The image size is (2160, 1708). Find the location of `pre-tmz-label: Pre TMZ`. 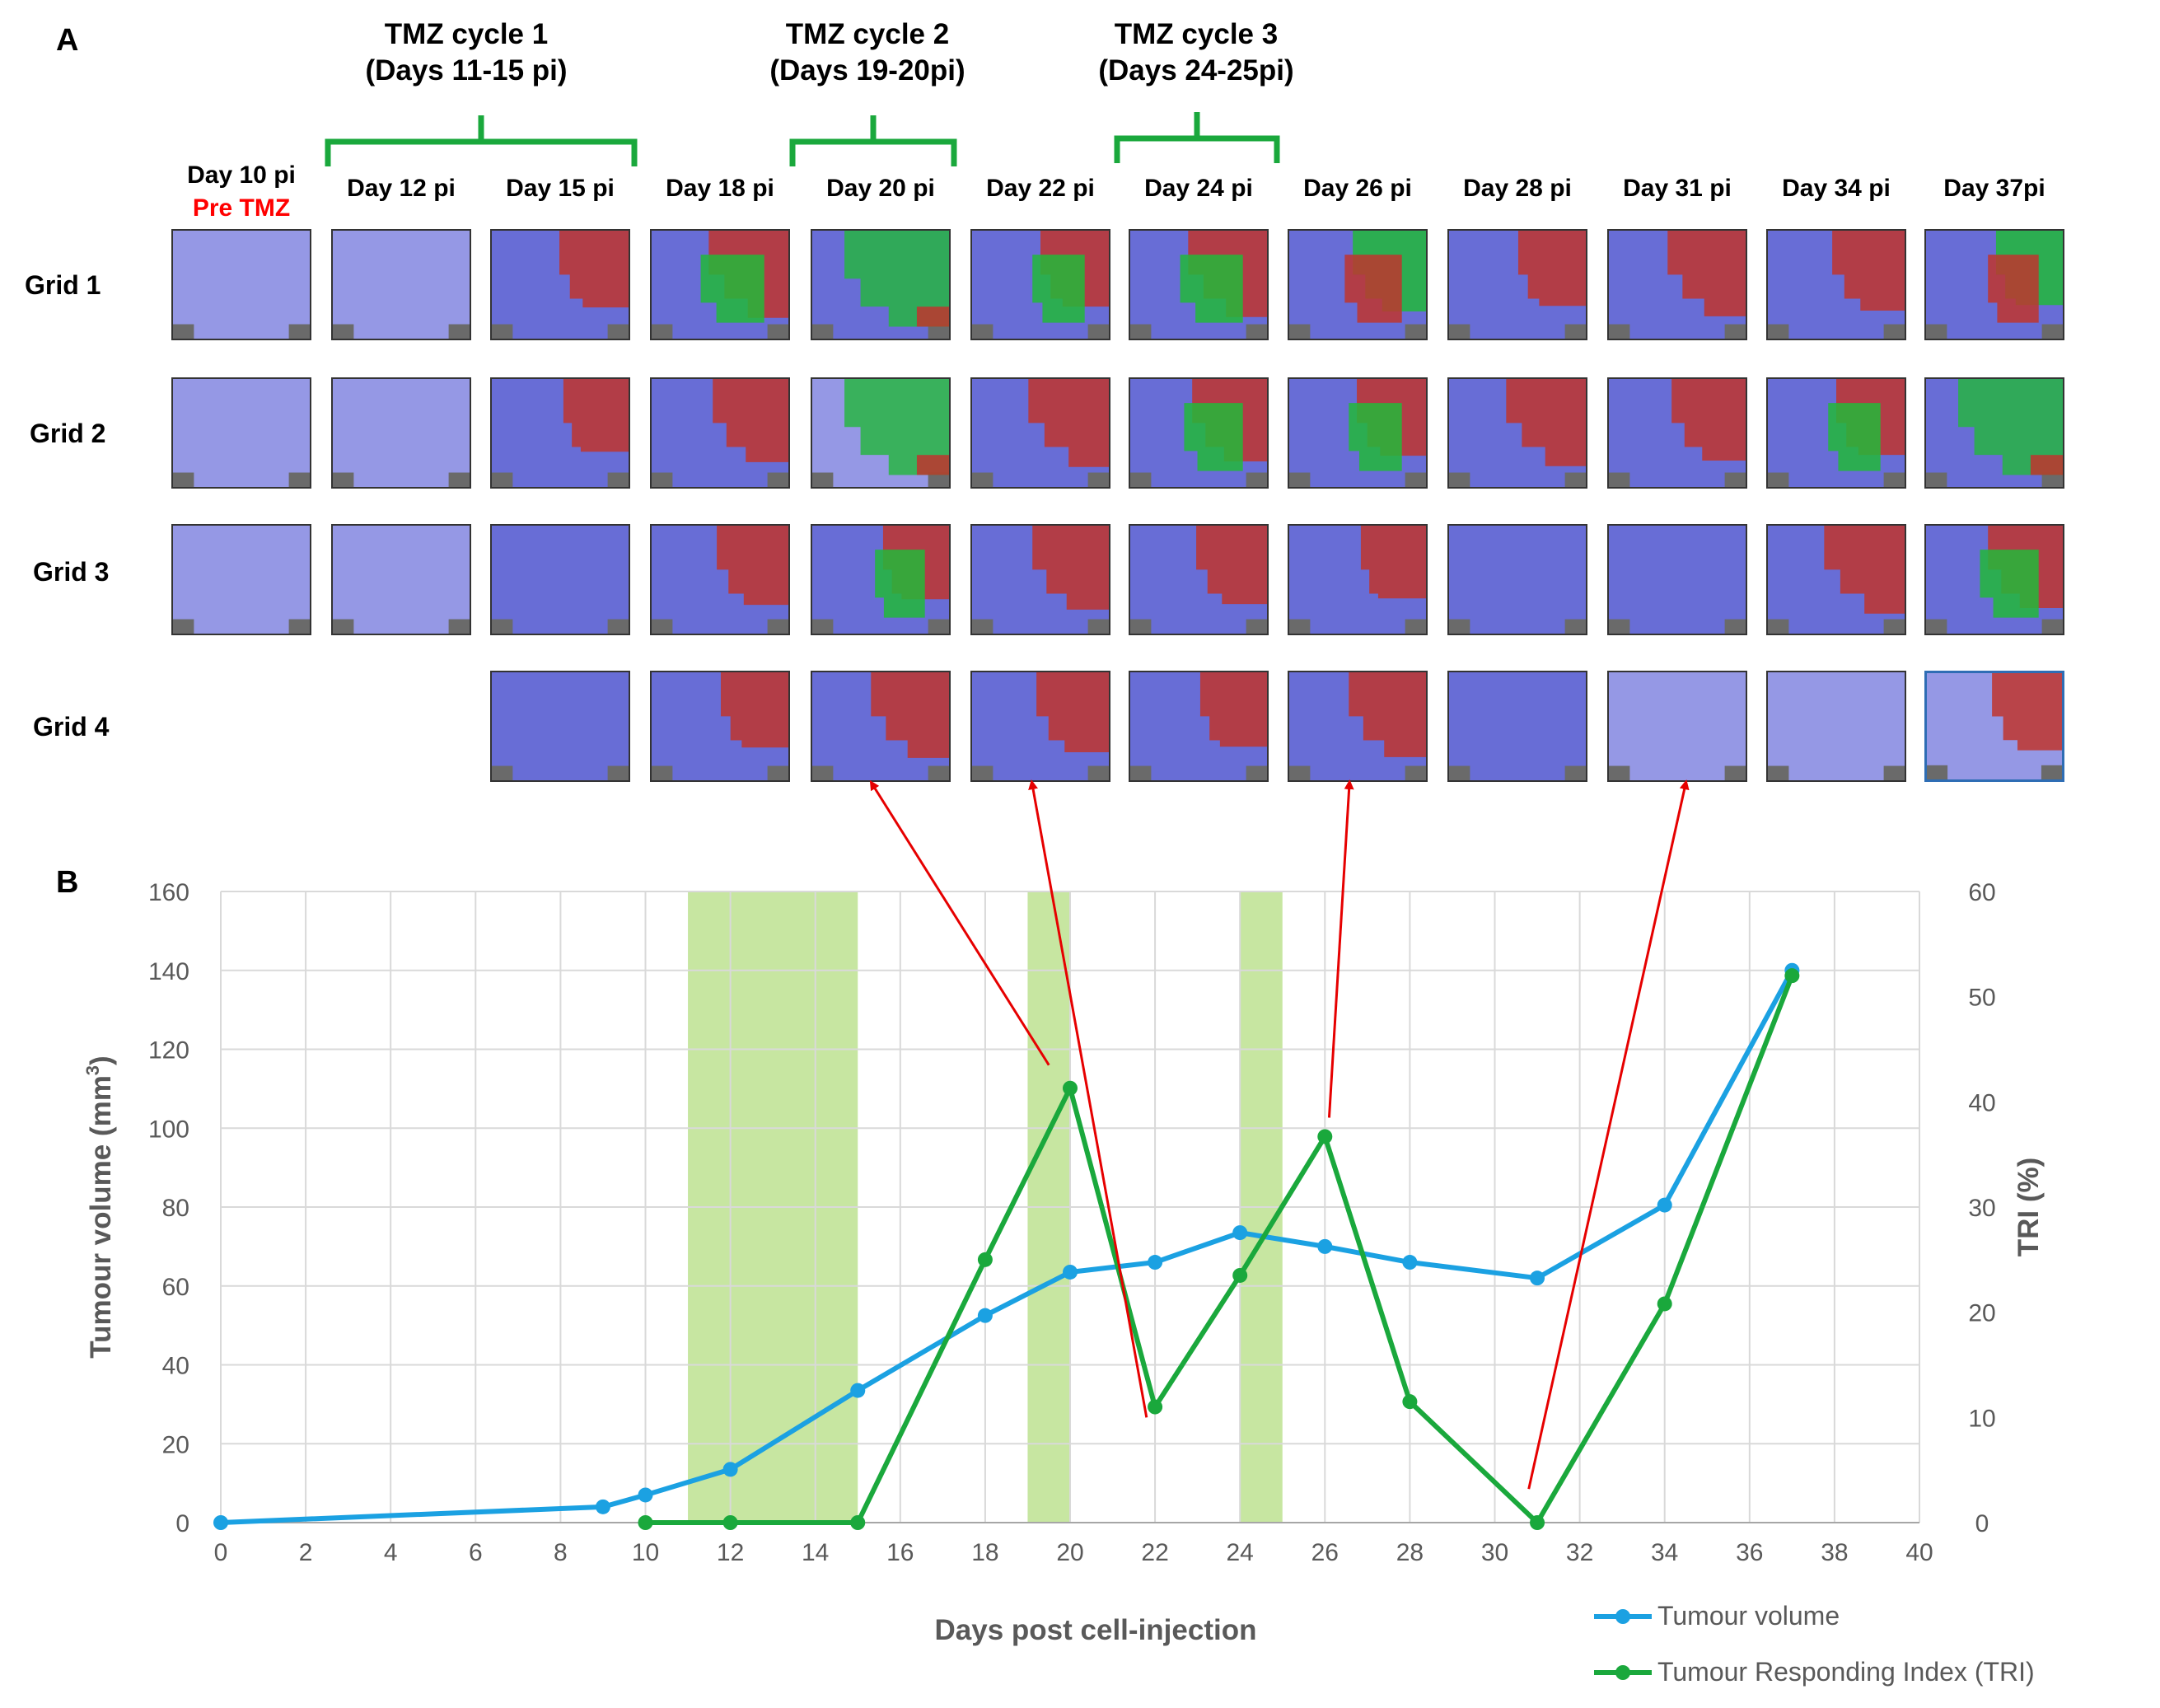

pre-tmz-label: Pre TMZ is located at coordinates (241, 208).